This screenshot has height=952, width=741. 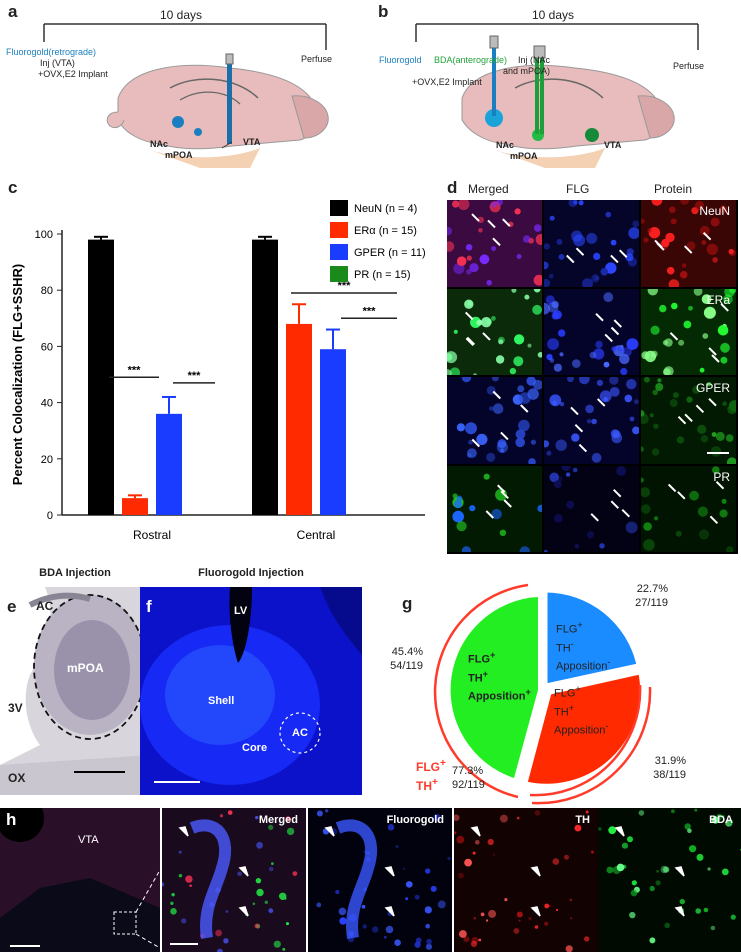 I want to click on panel-letter-b: b, so click(x=383, y=11).